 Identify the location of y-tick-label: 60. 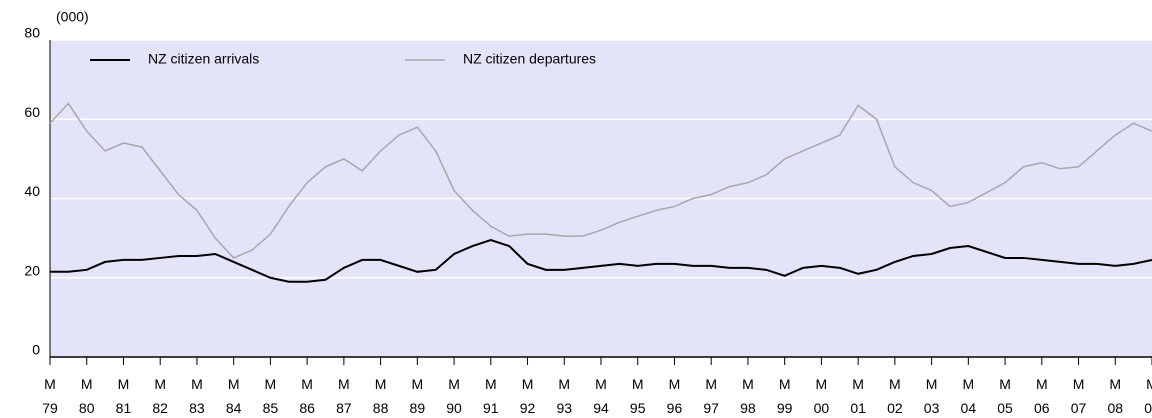
(32, 112).